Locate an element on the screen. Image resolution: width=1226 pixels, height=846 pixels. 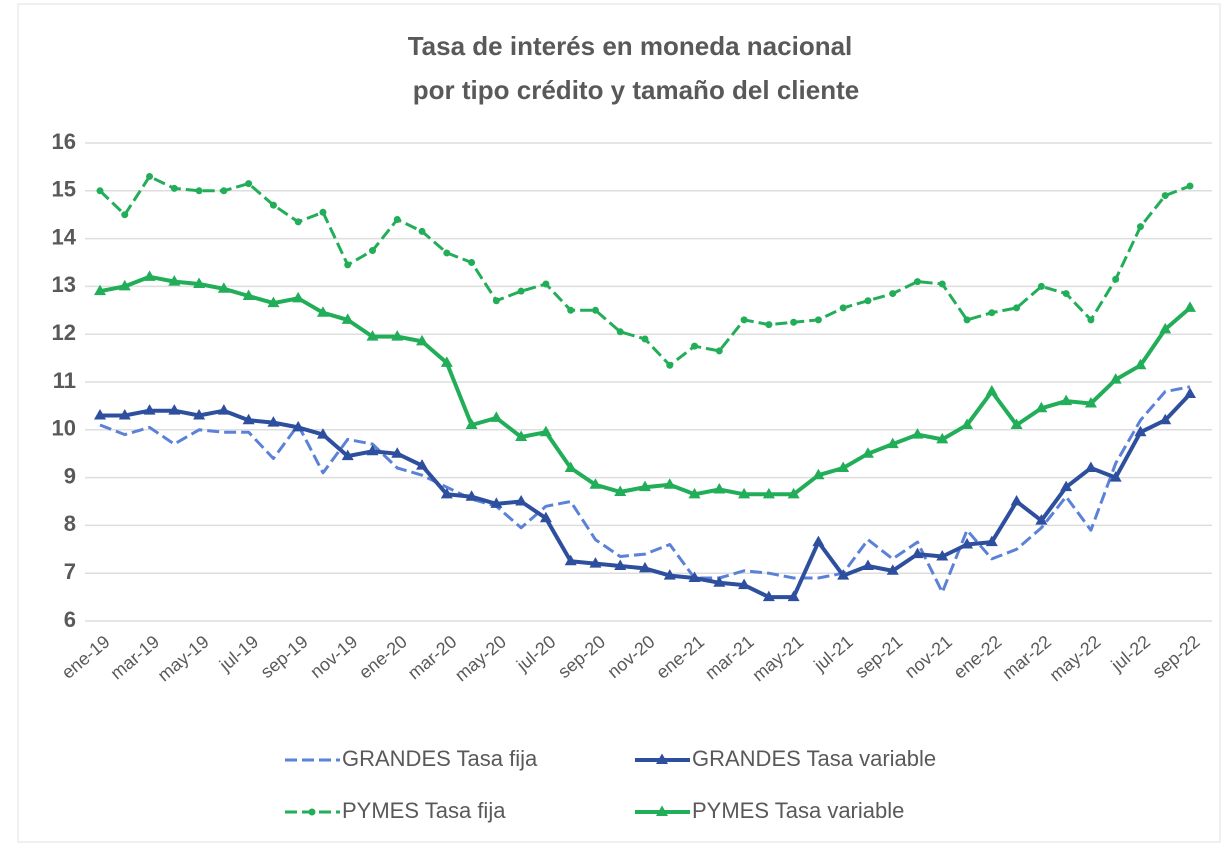
legend-label: GRANDES Tasa fija is located at coordinates (440, 758).